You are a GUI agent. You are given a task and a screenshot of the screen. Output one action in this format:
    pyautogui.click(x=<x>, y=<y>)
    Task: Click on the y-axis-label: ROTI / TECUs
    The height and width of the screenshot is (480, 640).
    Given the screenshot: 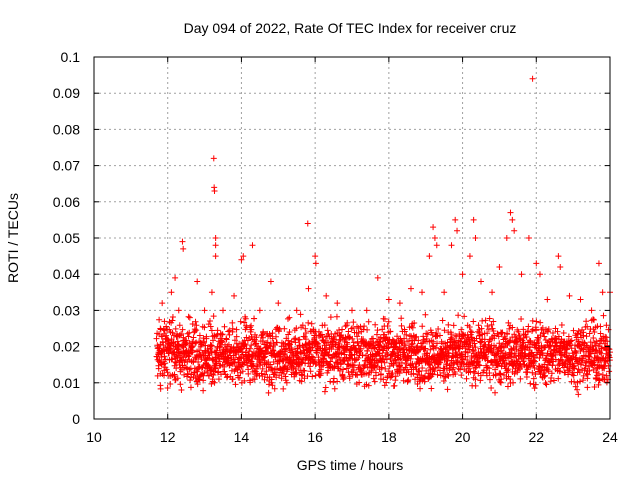 What is the action you would take?
    pyautogui.click(x=13, y=238)
    